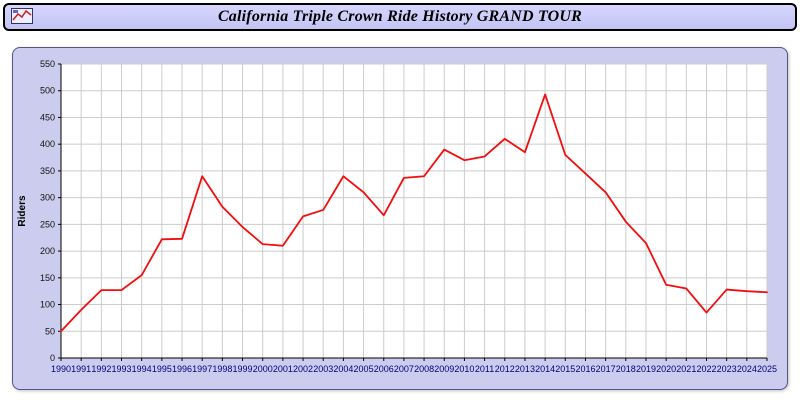 The height and width of the screenshot is (400, 800). What do you see at coordinates (666, 369) in the screenshot?
I see `svg-text: 2020` at bounding box center [666, 369].